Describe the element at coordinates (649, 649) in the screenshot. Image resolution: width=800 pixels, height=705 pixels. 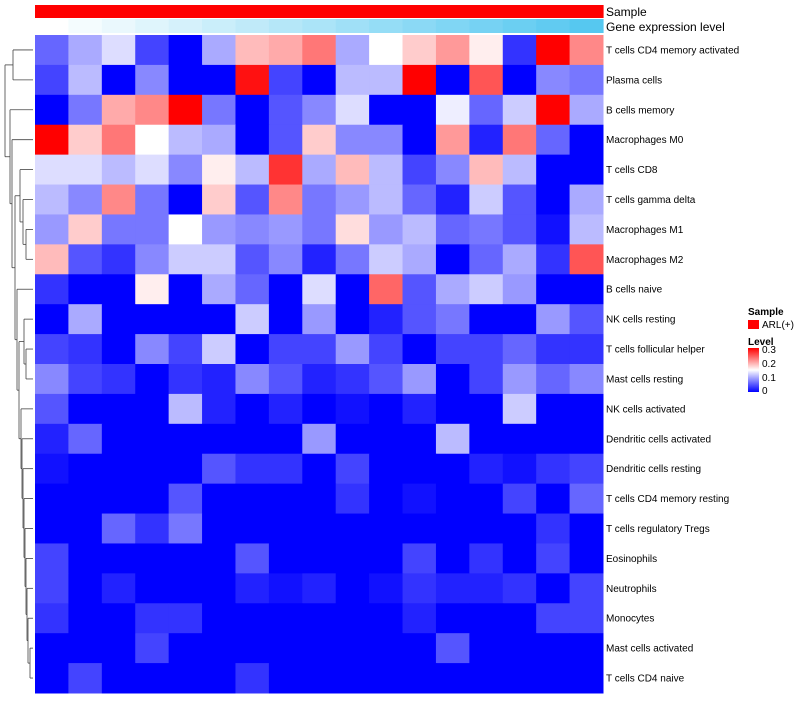
I see `row-label: Mast cells activated` at that location.